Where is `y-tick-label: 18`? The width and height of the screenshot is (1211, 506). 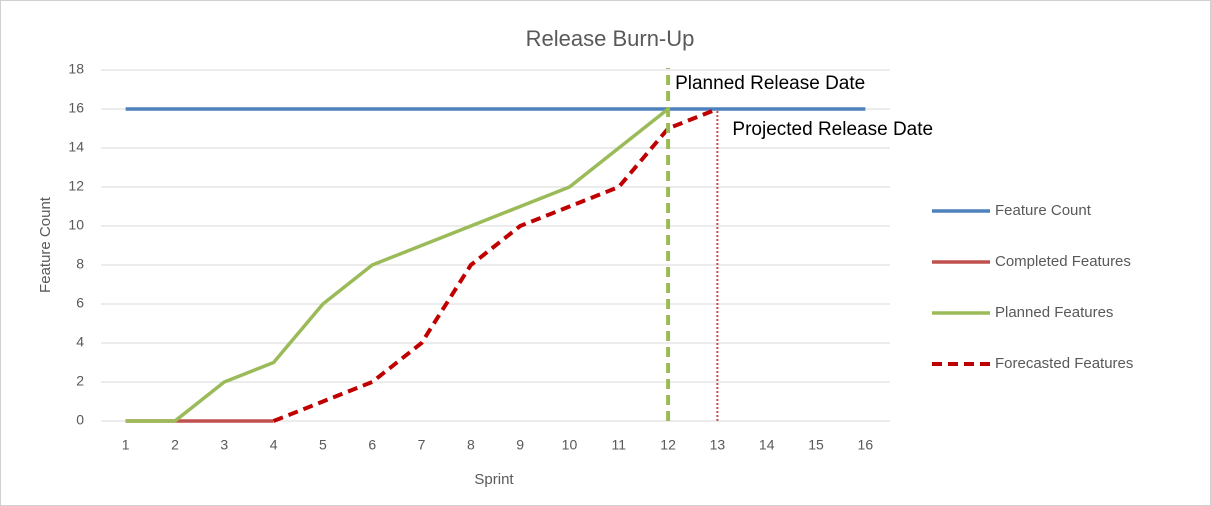
y-tick-label: 18 is located at coordinates (76, 69).